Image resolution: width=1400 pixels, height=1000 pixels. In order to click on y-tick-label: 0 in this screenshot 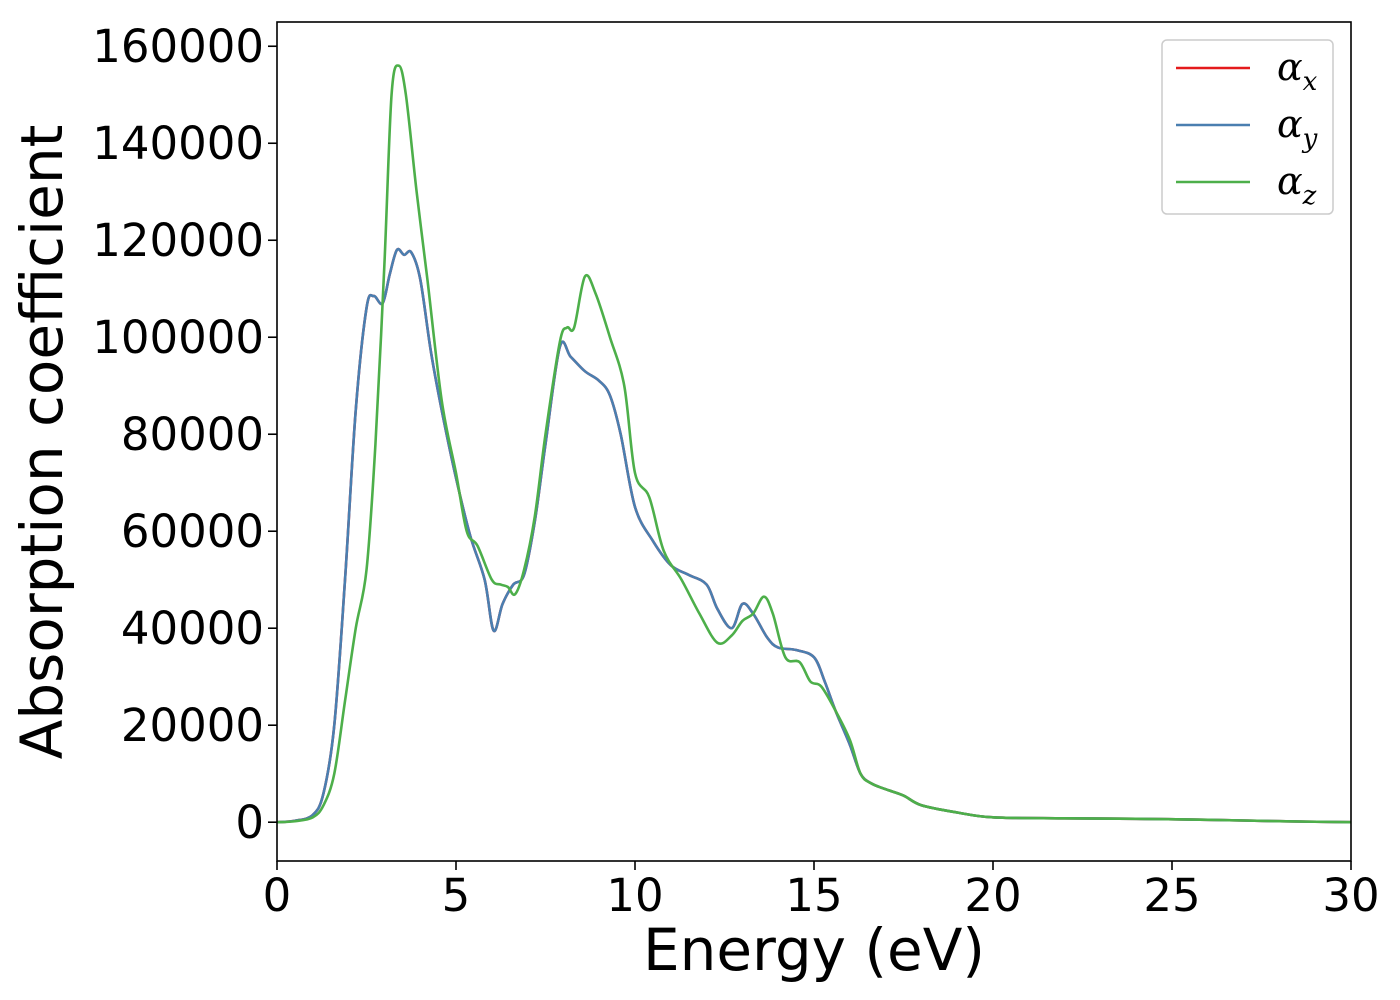, I will do `click(249, 822)`.